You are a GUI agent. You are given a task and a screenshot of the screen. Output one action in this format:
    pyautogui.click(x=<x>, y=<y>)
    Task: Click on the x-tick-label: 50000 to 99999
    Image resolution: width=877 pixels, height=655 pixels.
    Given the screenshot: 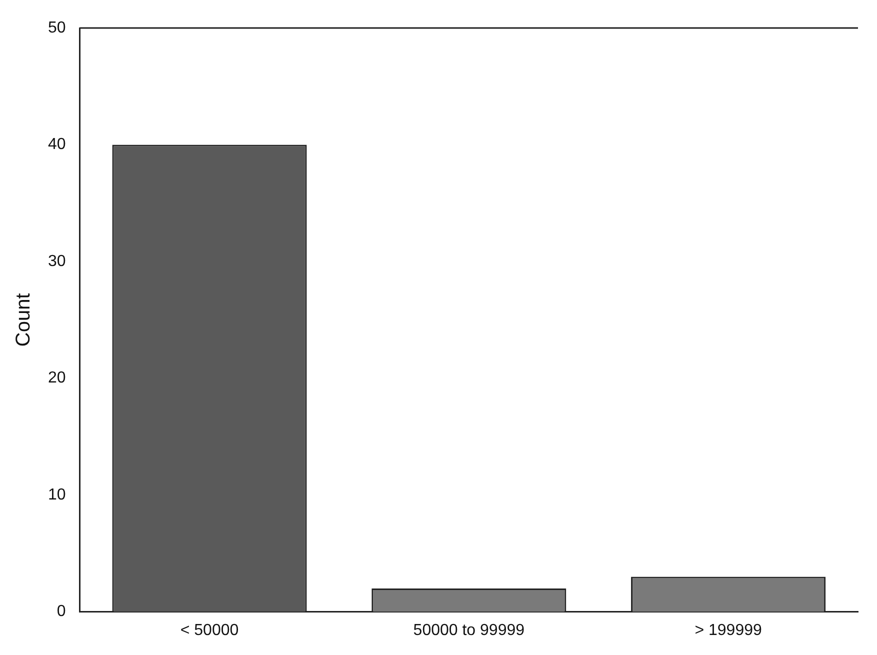 What is the action you would take?
    pyautogui.click(x=469, y=630)
    